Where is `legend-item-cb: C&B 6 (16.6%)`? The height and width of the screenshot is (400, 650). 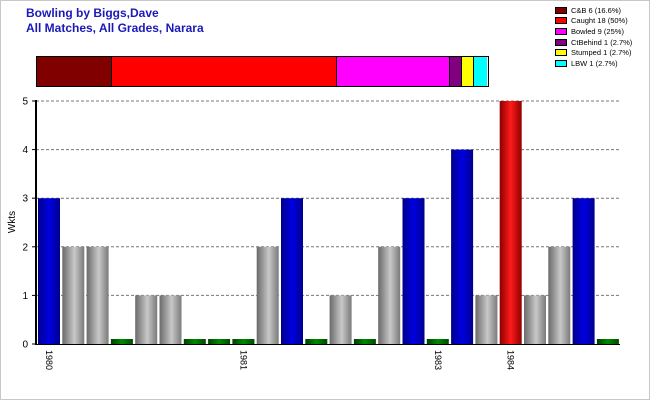 legend-item-cb: C&B 6 (16.6%) is located at coordinates (593, 10).